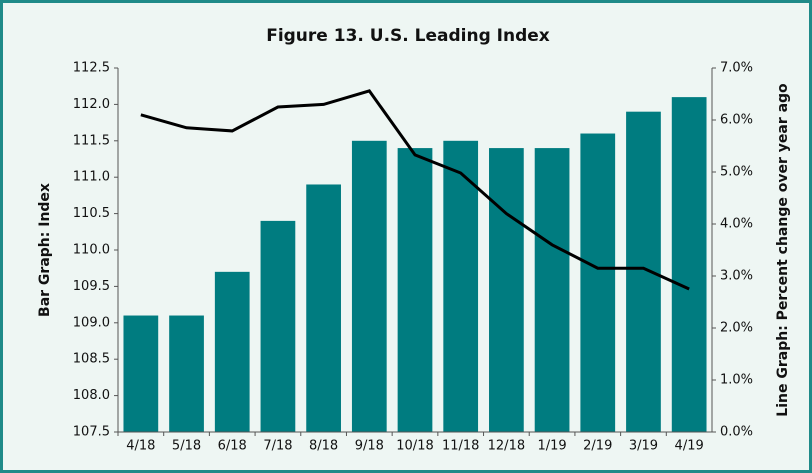 The image size is (812, 473). I want to click on x-tick-label: 8/18, so click(323, 446).